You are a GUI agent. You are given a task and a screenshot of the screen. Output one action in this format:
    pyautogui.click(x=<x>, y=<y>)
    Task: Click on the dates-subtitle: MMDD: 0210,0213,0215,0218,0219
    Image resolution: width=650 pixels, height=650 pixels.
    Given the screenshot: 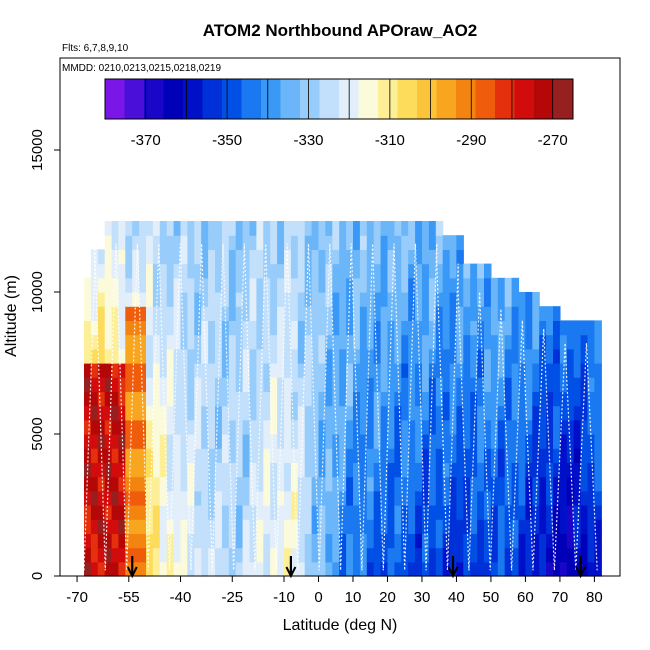 What is the action you would take?
    pyautogui.click(x=141, y=68)
    